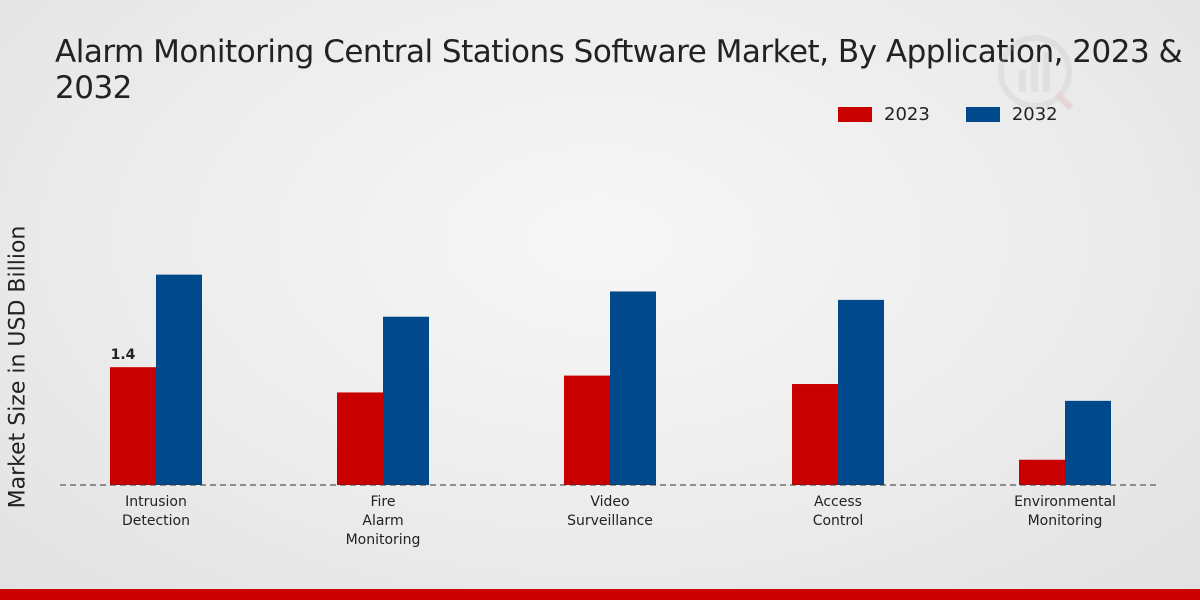  I want to click on data-label-0: 1.4, so click(123, 355).